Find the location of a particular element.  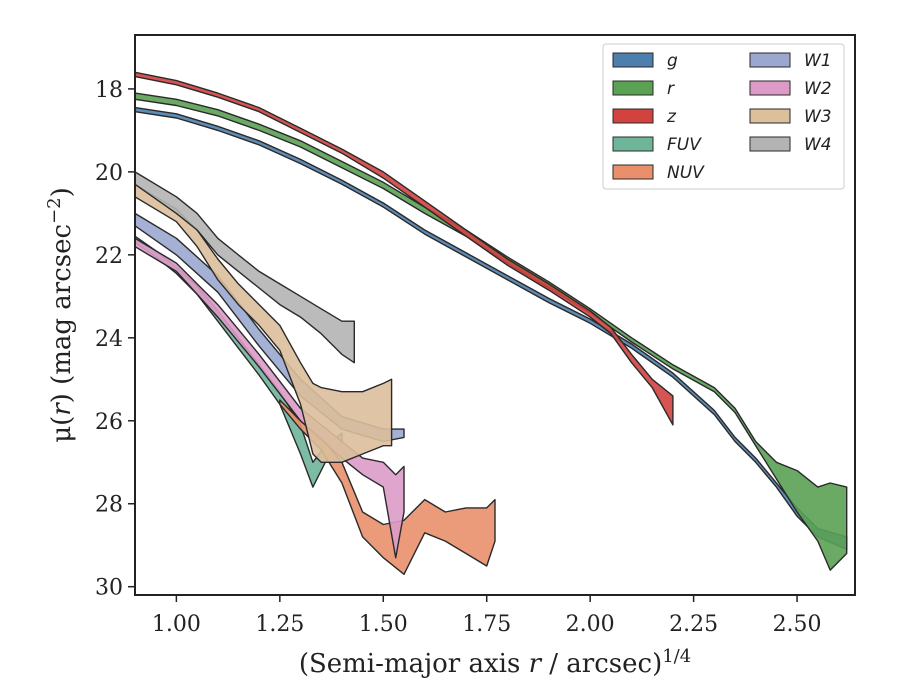

x-axis-label: (Semi-major axis r / arcsec)1/4 is located at coordinates (495, 662).